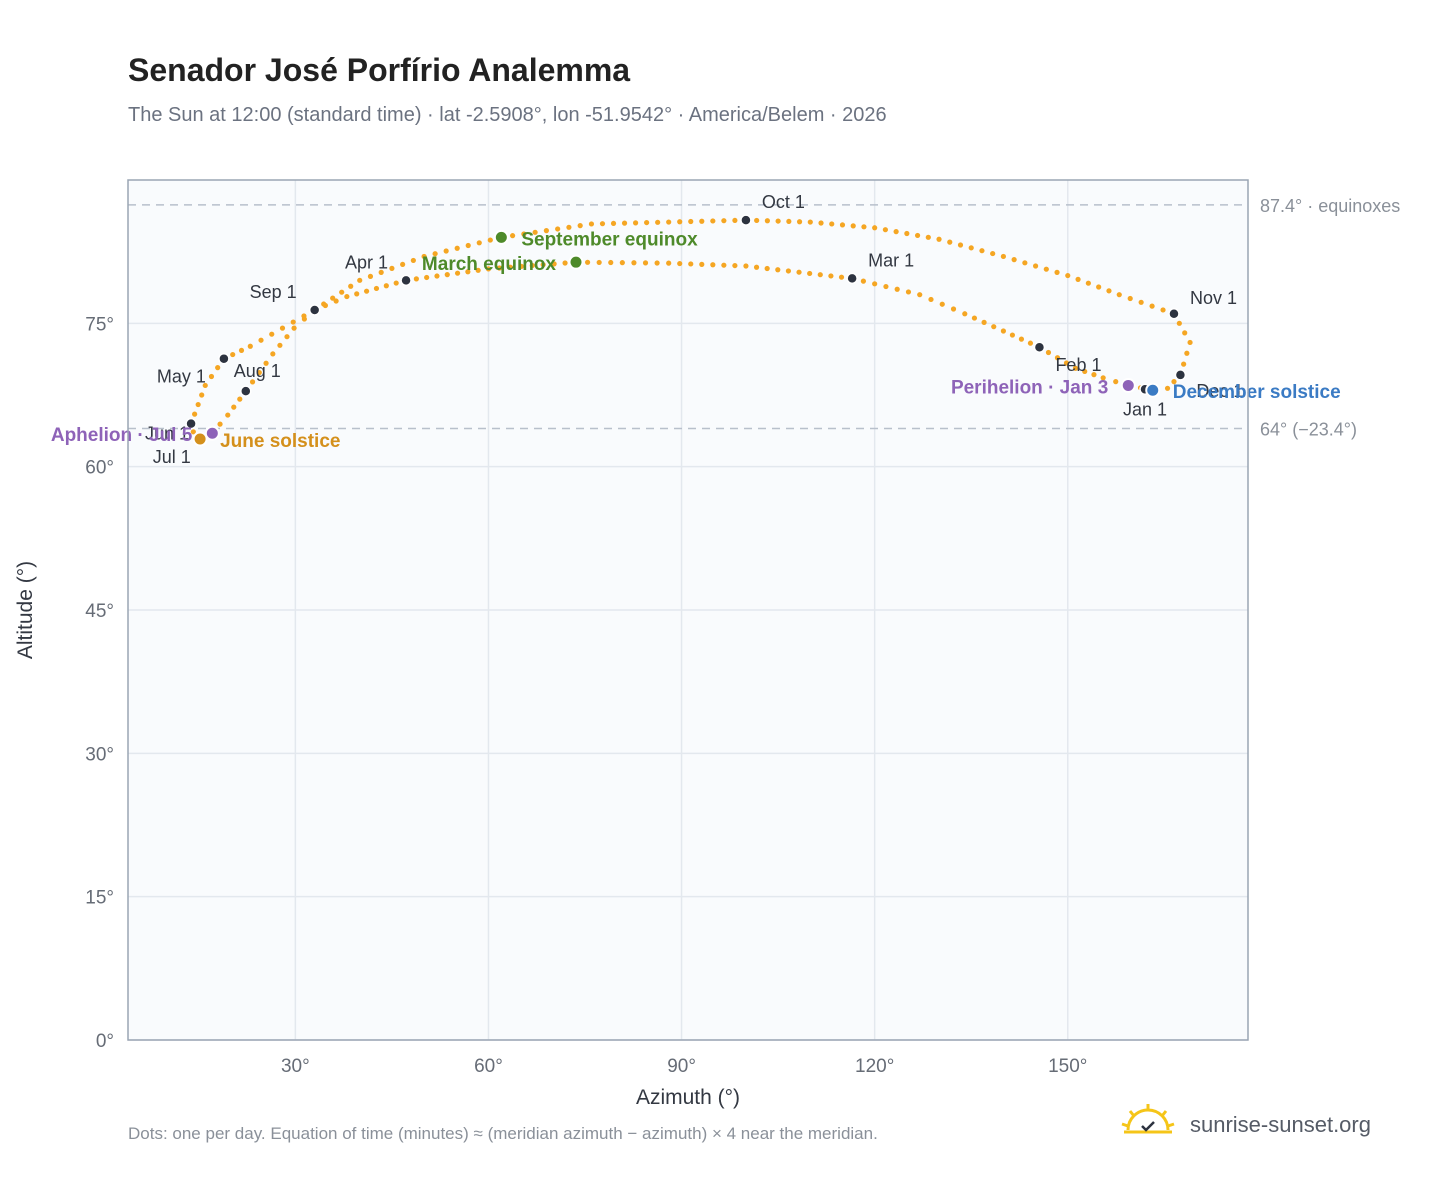 The image size is (1448, 1188). Describe the element at coordinates (489, 264) in the screenshot. I see `event-label: March equinox` at that location.